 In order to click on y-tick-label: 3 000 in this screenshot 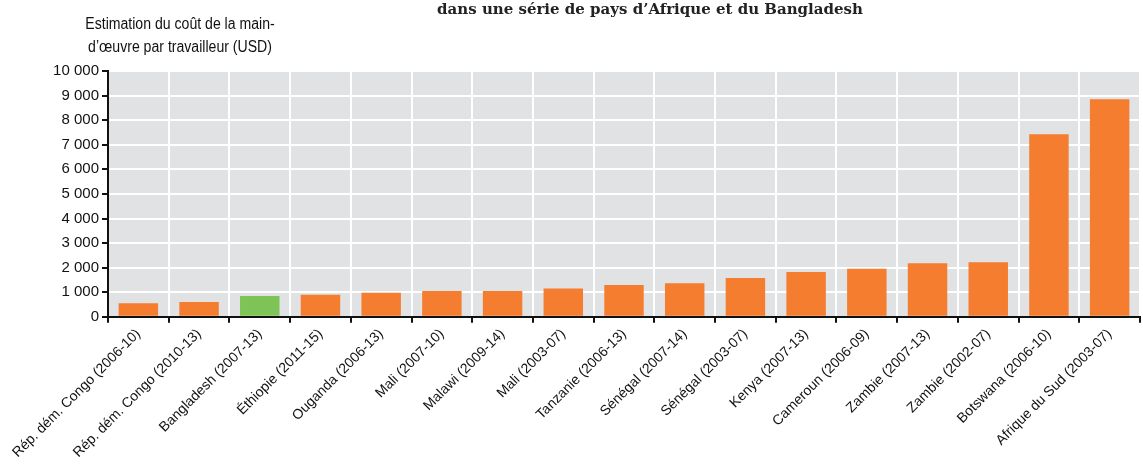, I will do `click(80, 242)`.